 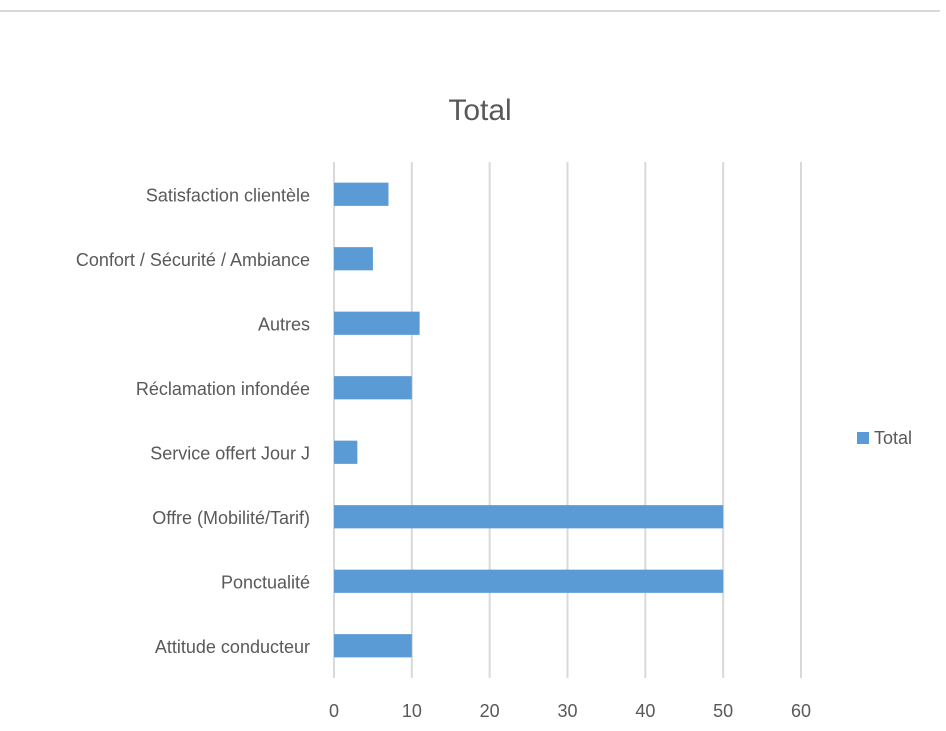 What do you see at coordinates (470, 11) in the screenshot?
I see `top-divider` at bounding box center [470, 11].